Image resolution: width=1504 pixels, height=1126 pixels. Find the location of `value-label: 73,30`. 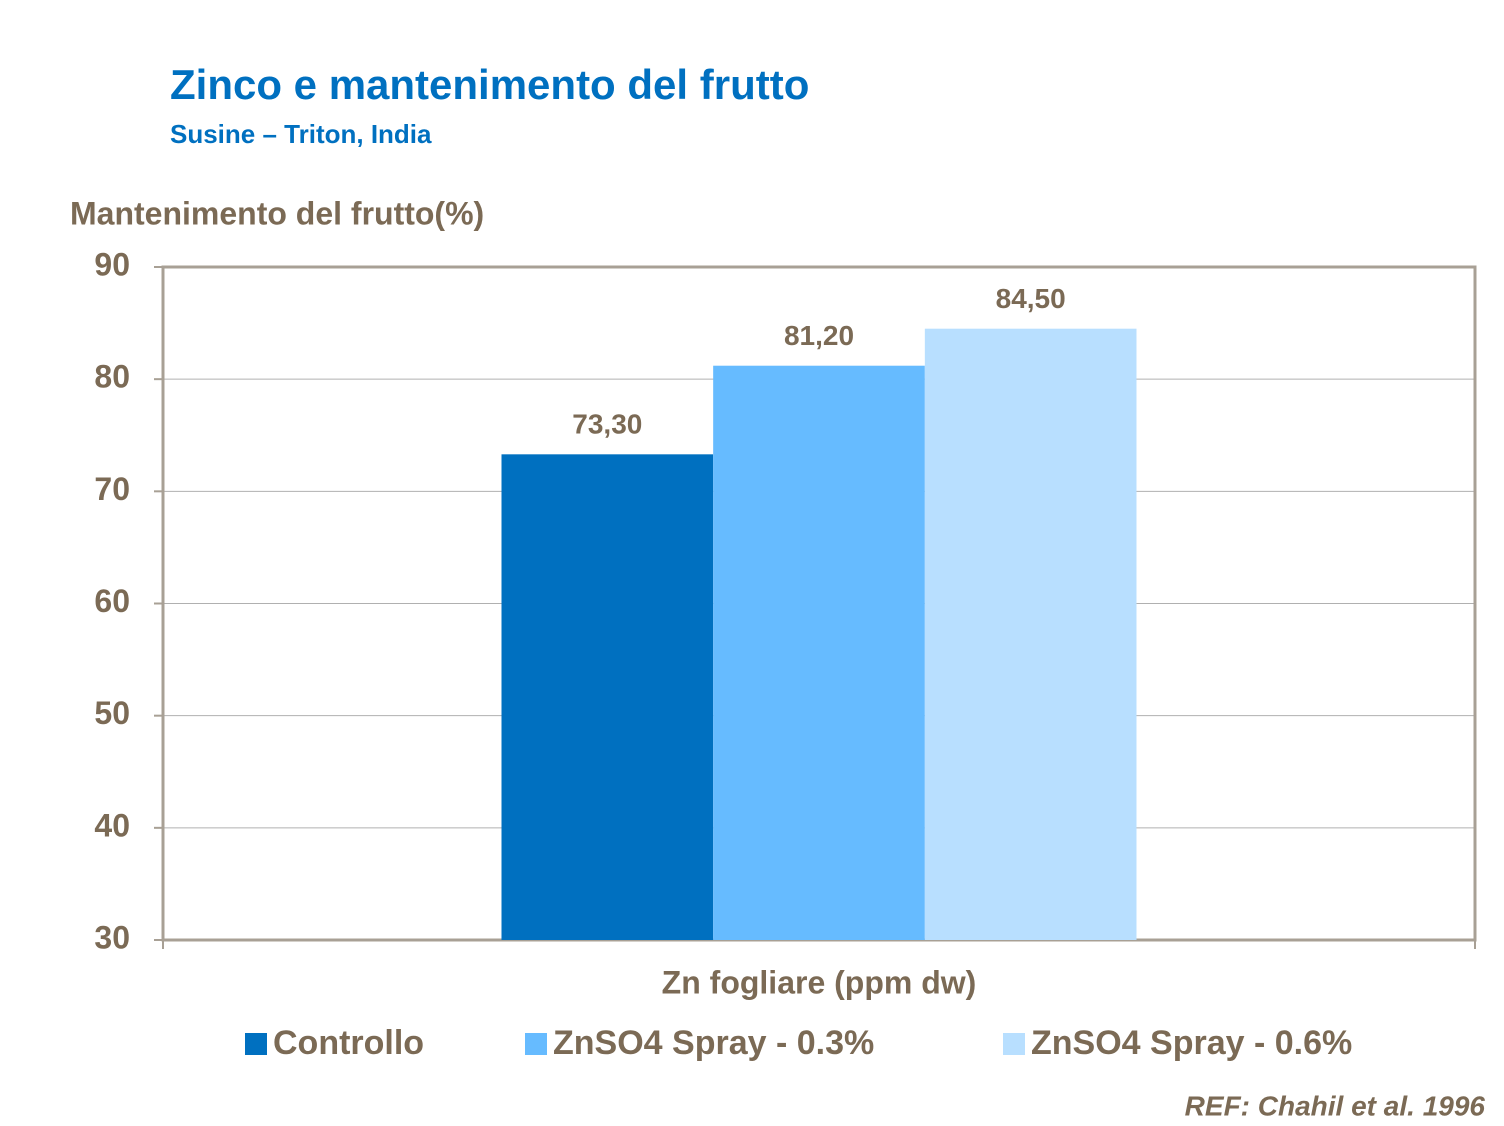

value-label: 73,30 is located at coordinates (607, 424).